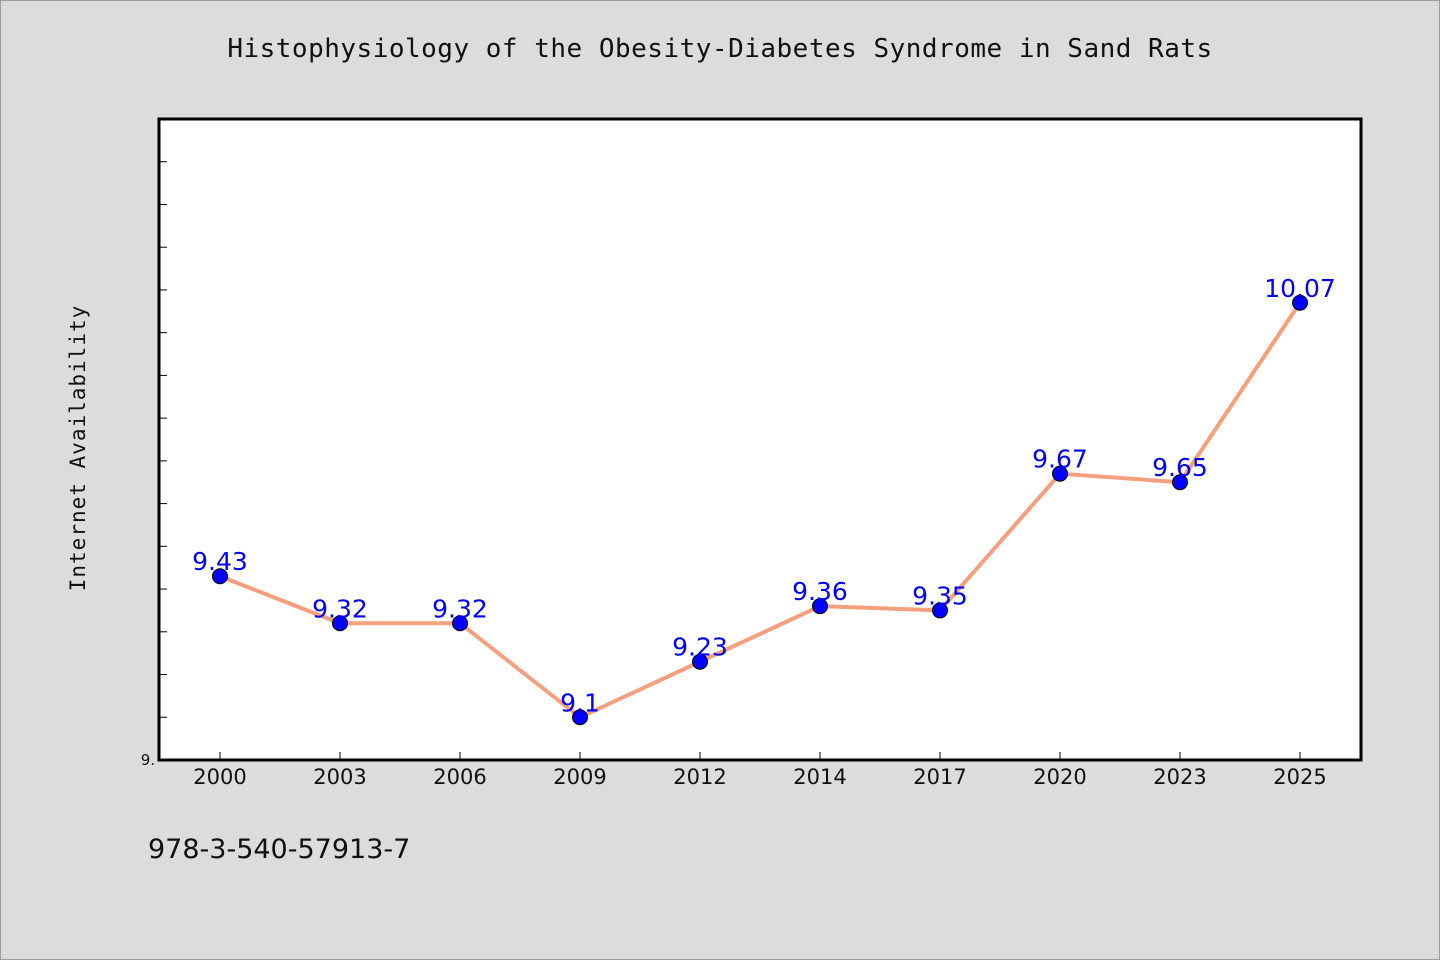 This screenshot has width=1440, height=960. I want to click on x-tick-label: 2000, so click(219, 777).